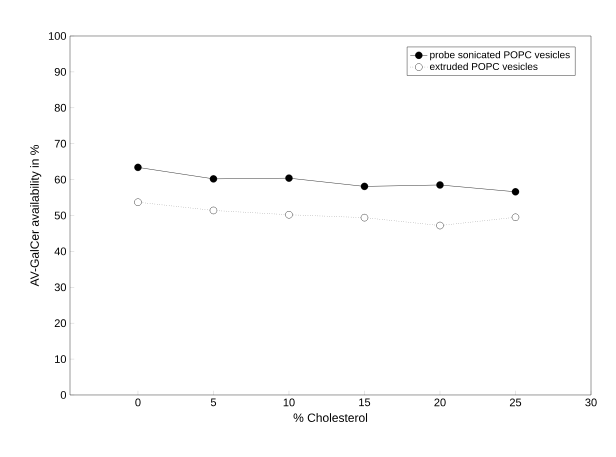  I want to click on x-tick-label: 30, so click(591, 402).